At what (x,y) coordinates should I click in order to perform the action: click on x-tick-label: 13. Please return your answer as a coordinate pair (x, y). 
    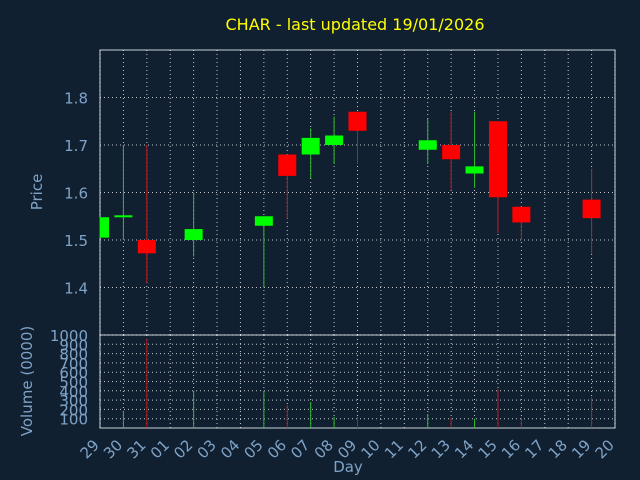
    Looking at the image, I should click on (441, 449).